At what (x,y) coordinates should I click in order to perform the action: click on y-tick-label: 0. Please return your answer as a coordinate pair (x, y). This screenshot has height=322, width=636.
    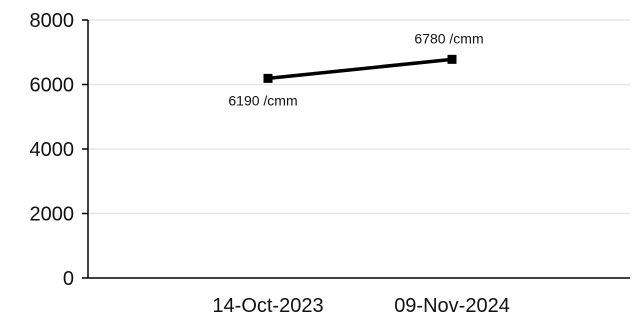
    Looking at the image, I should click on (68, 279).